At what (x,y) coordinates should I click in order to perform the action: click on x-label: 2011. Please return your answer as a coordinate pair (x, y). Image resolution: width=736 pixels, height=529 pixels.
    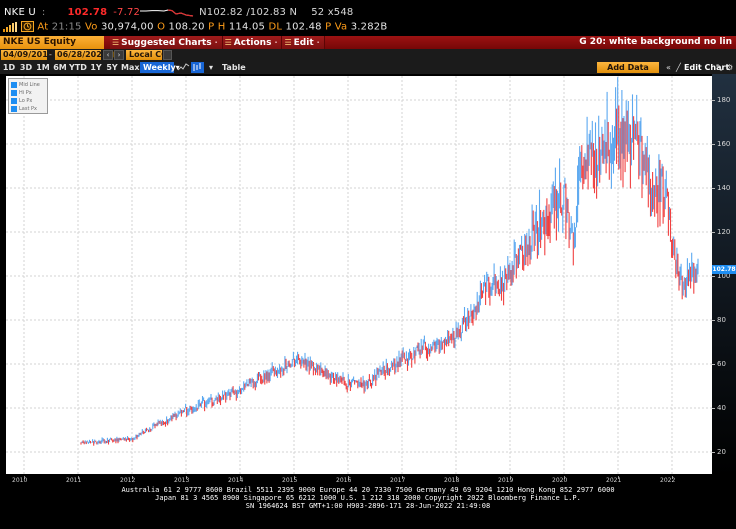
    Looking at the image, I should click on (74, 480).